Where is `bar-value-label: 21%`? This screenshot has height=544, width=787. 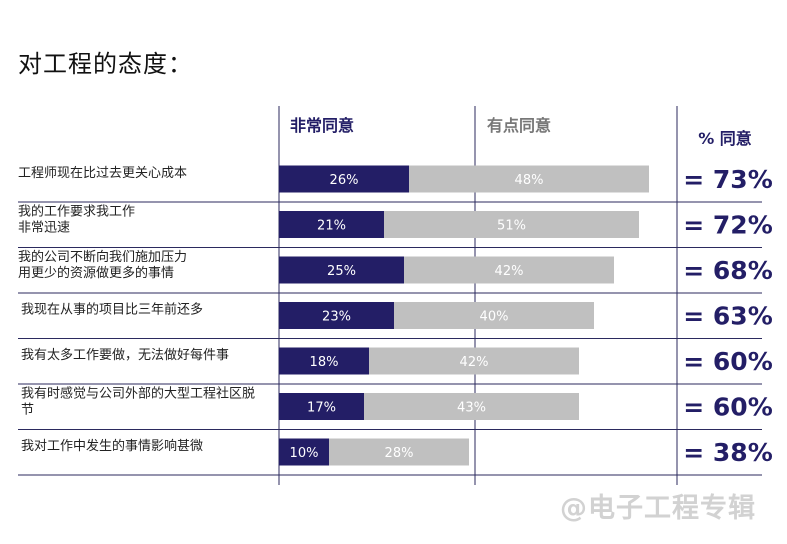 bar-value-label: 21% is located at coordinates (331, 226).